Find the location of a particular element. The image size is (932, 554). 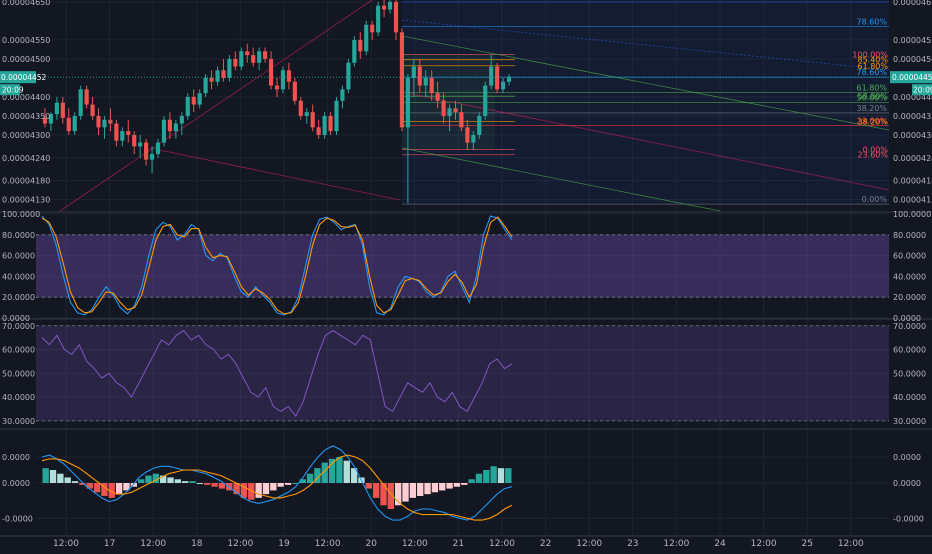

fib-label-mid: 0.00% is located at coordinates (876, 149).